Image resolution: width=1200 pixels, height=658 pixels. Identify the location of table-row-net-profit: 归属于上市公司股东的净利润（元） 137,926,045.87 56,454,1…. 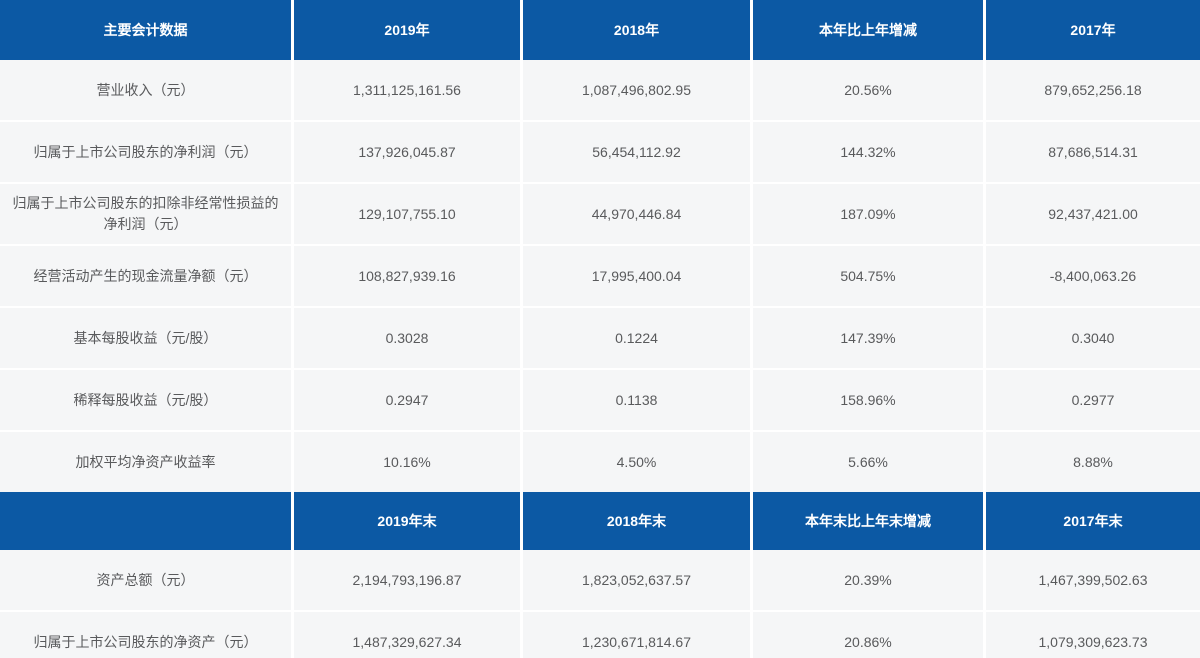
(600, 151).